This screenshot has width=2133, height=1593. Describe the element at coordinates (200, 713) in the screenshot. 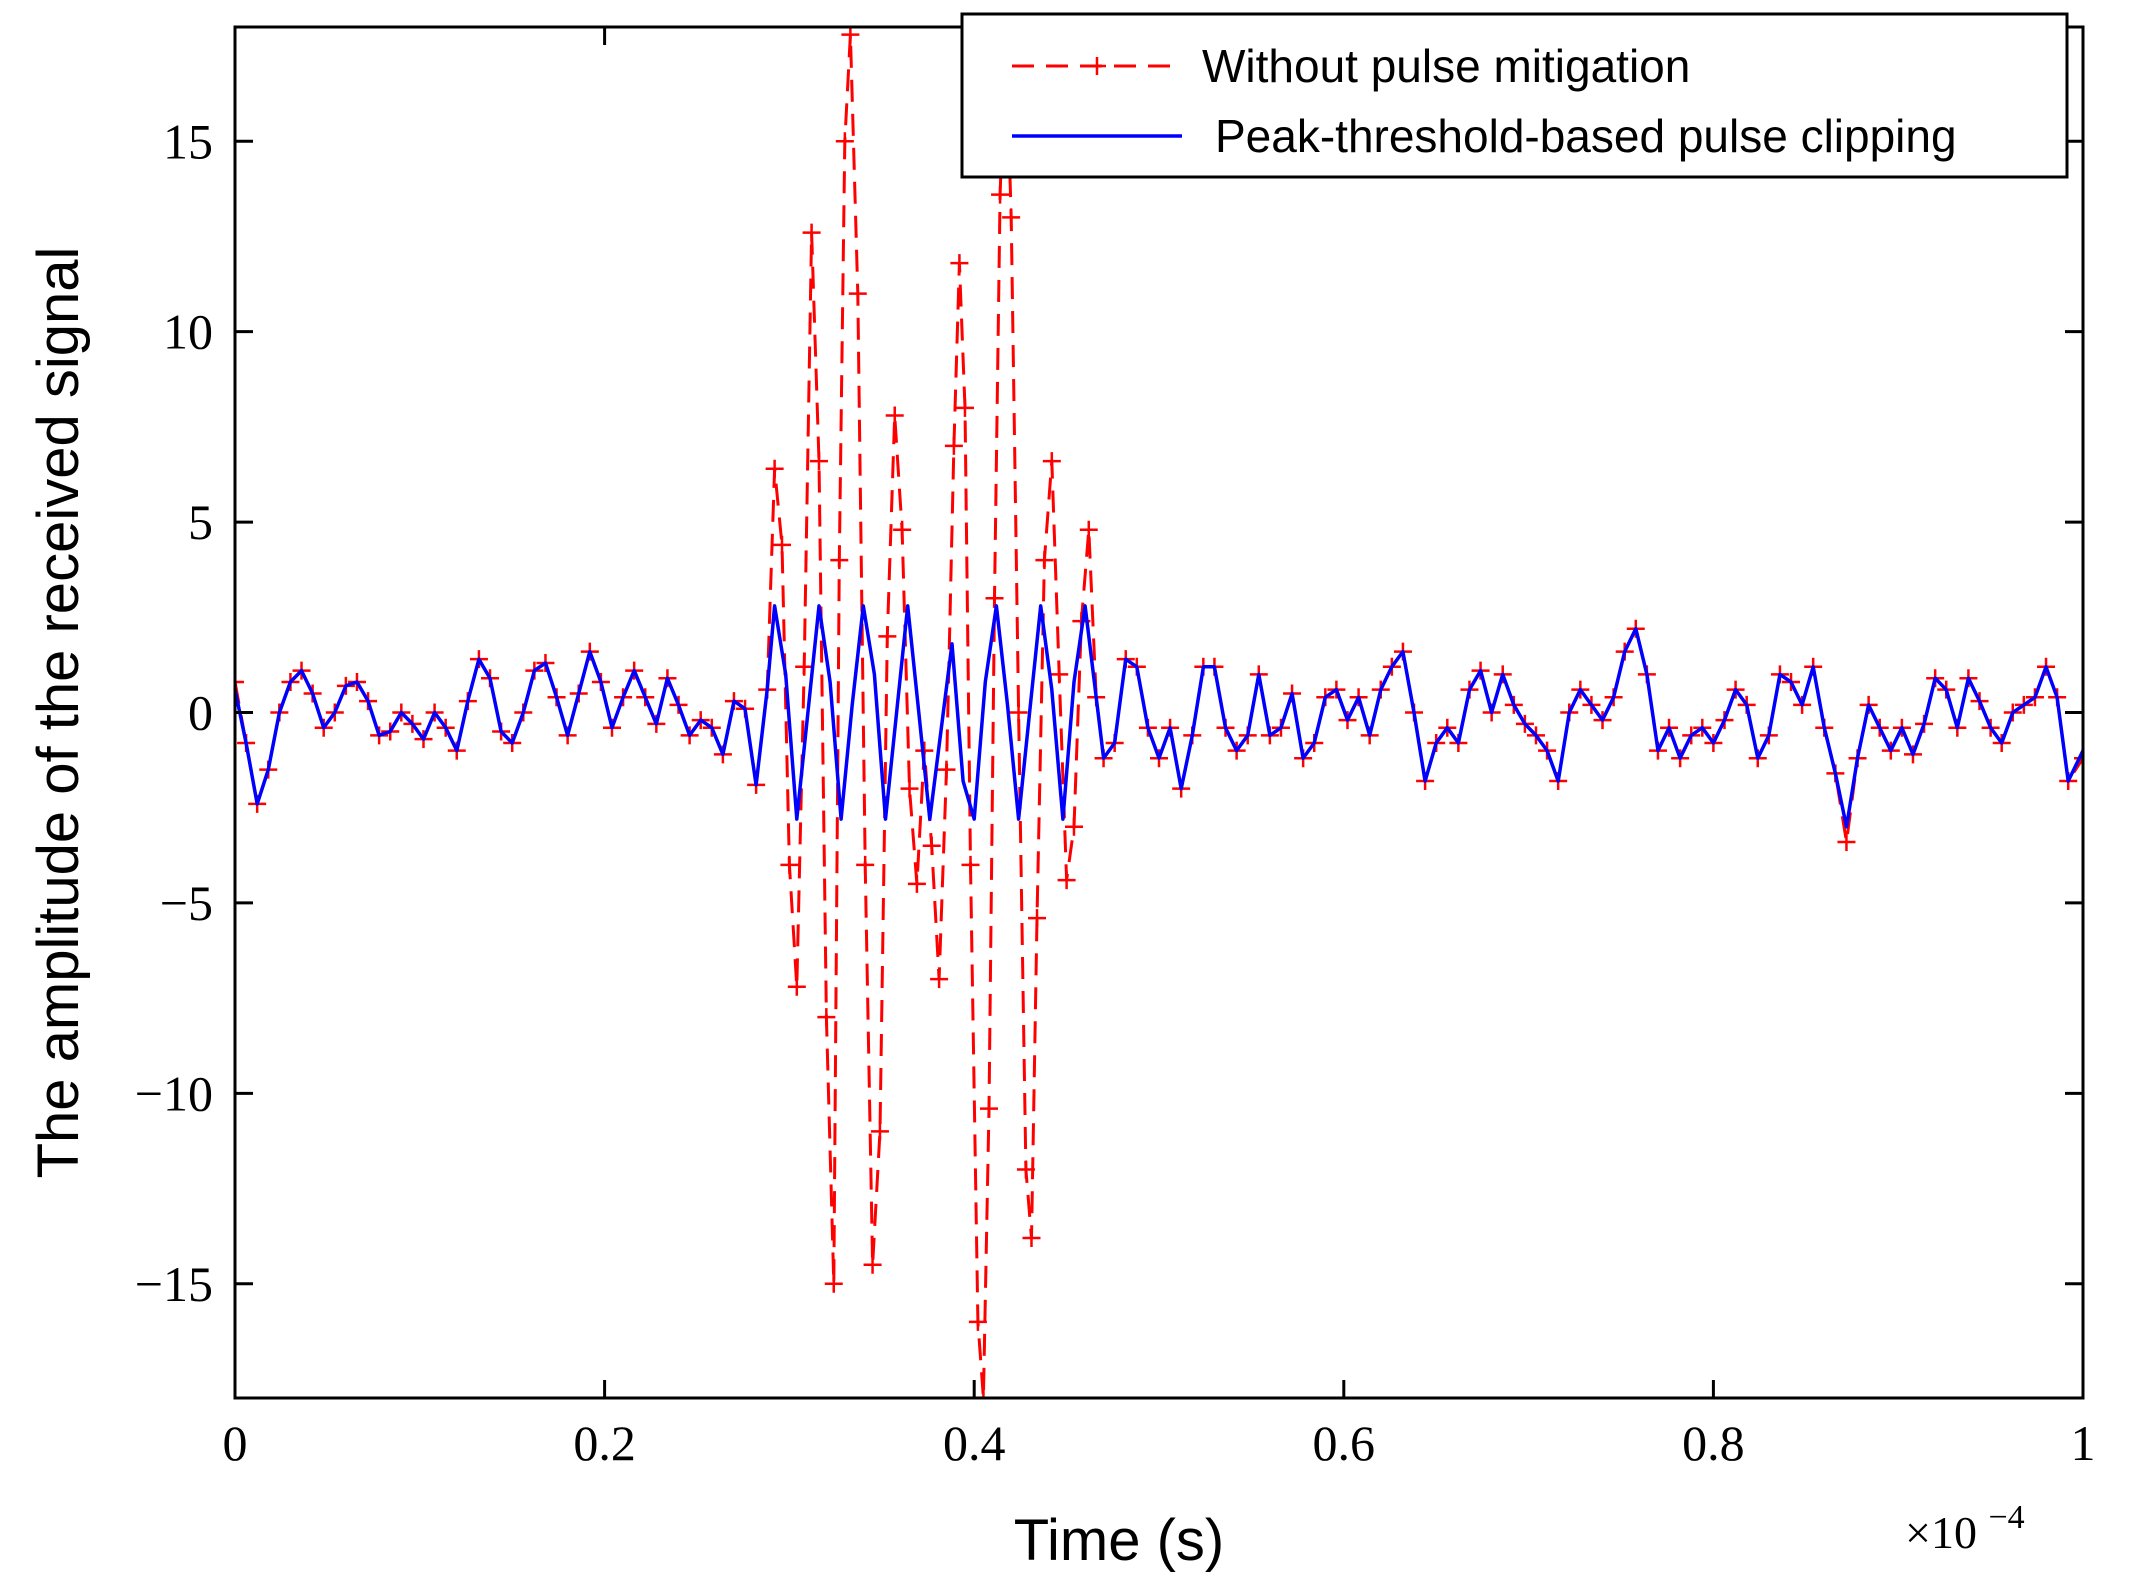

I see `y-tick-label: 0` at that location.